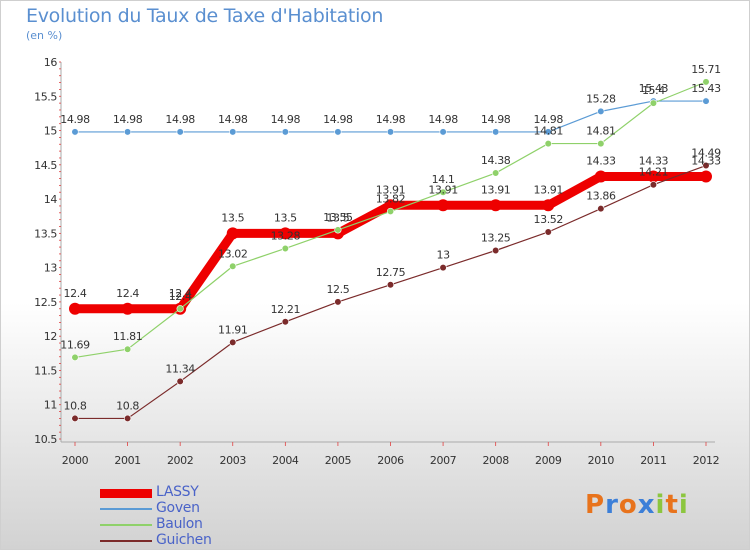  Describe the element at coordinates (646, 505) in the screenshot. I see `logo-letter: x` at that location.